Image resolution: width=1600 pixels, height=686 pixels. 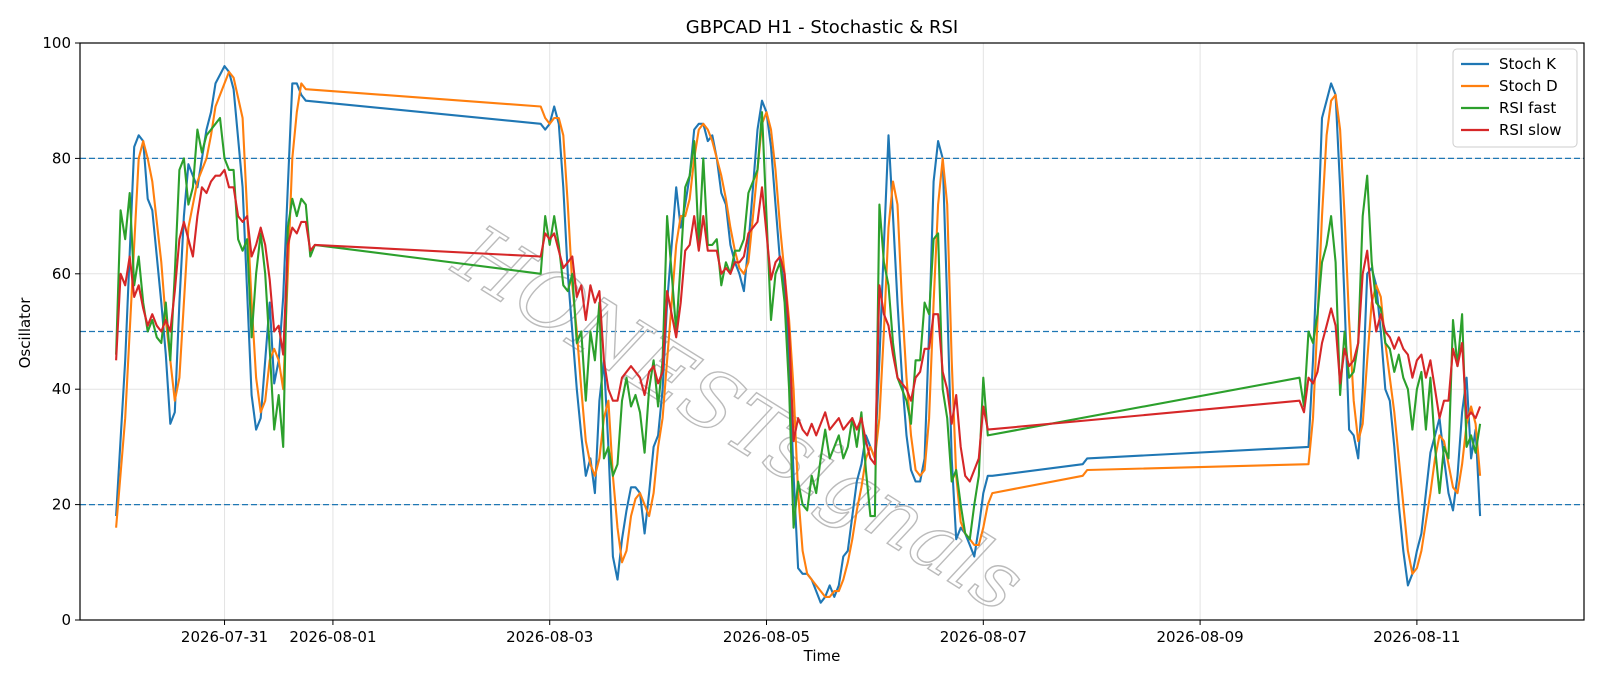 What do you see at coordinates (61, 389) in the screenshot?
I see `y-tick-label: 40` at bounding box center [61, 389].